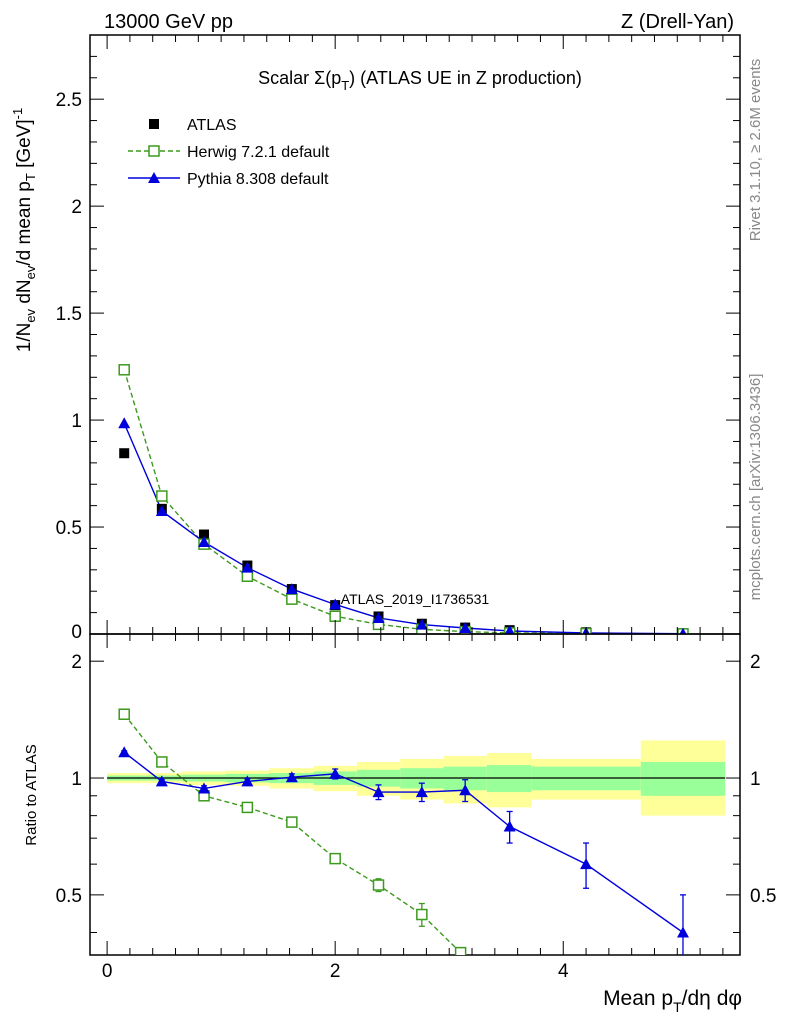 Image resolution: width=786 pixels, height=1024 pixels. What do you see at coordinates (76, 779) in the screenshot?
I see `ratio-y-tick-label: 1` at bounding box center [76, 779].